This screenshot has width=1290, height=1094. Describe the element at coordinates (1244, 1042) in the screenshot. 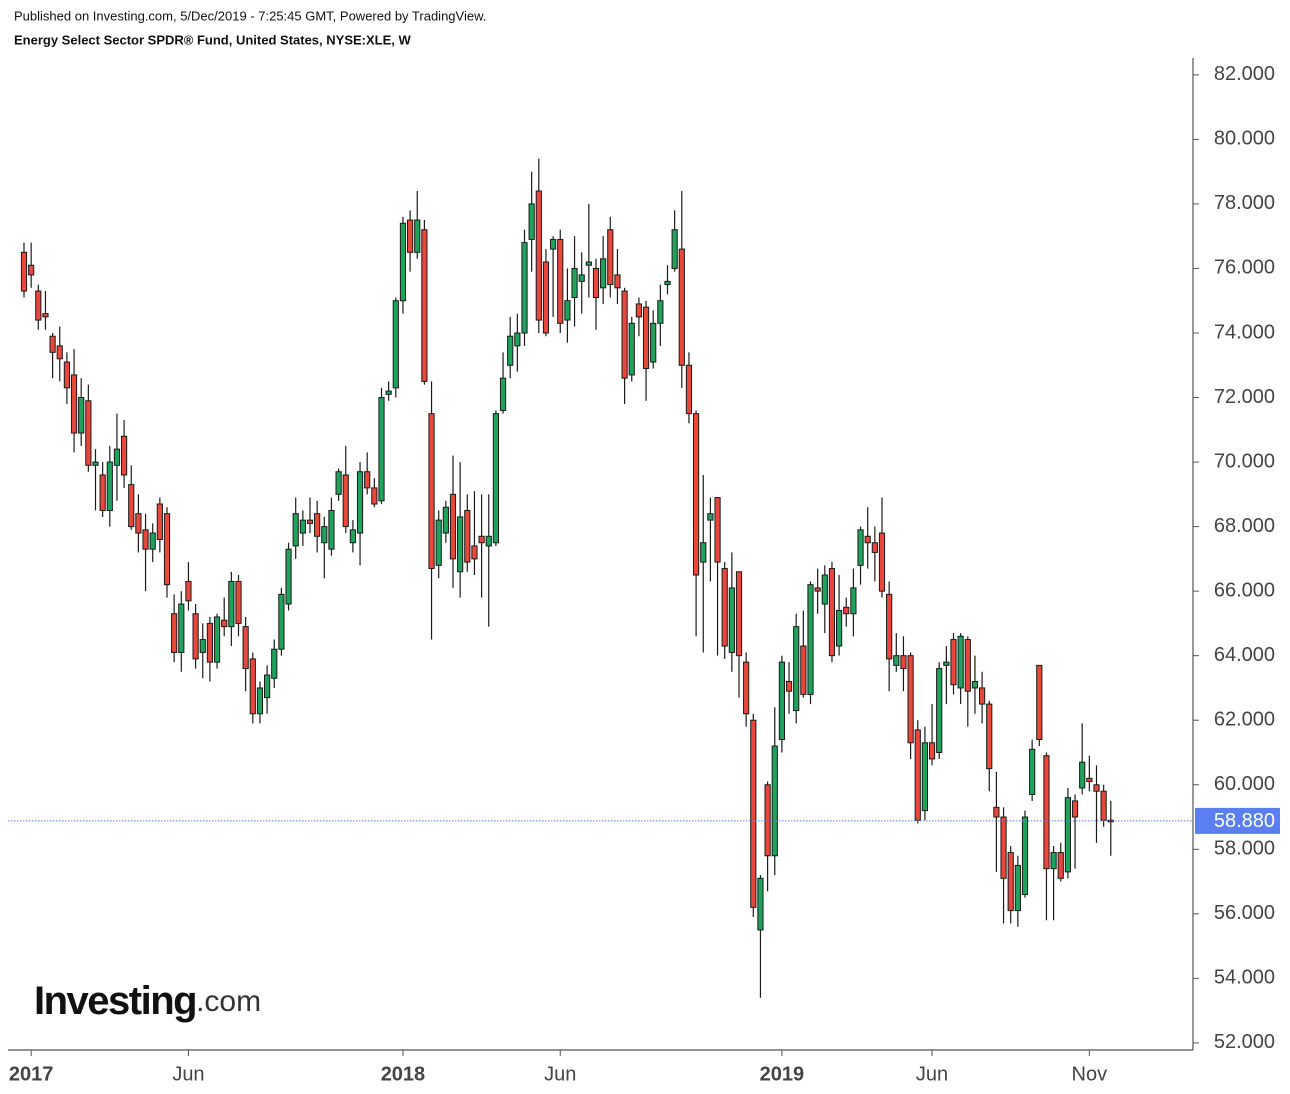

I see `y-tick-label: 52.000` at that location.